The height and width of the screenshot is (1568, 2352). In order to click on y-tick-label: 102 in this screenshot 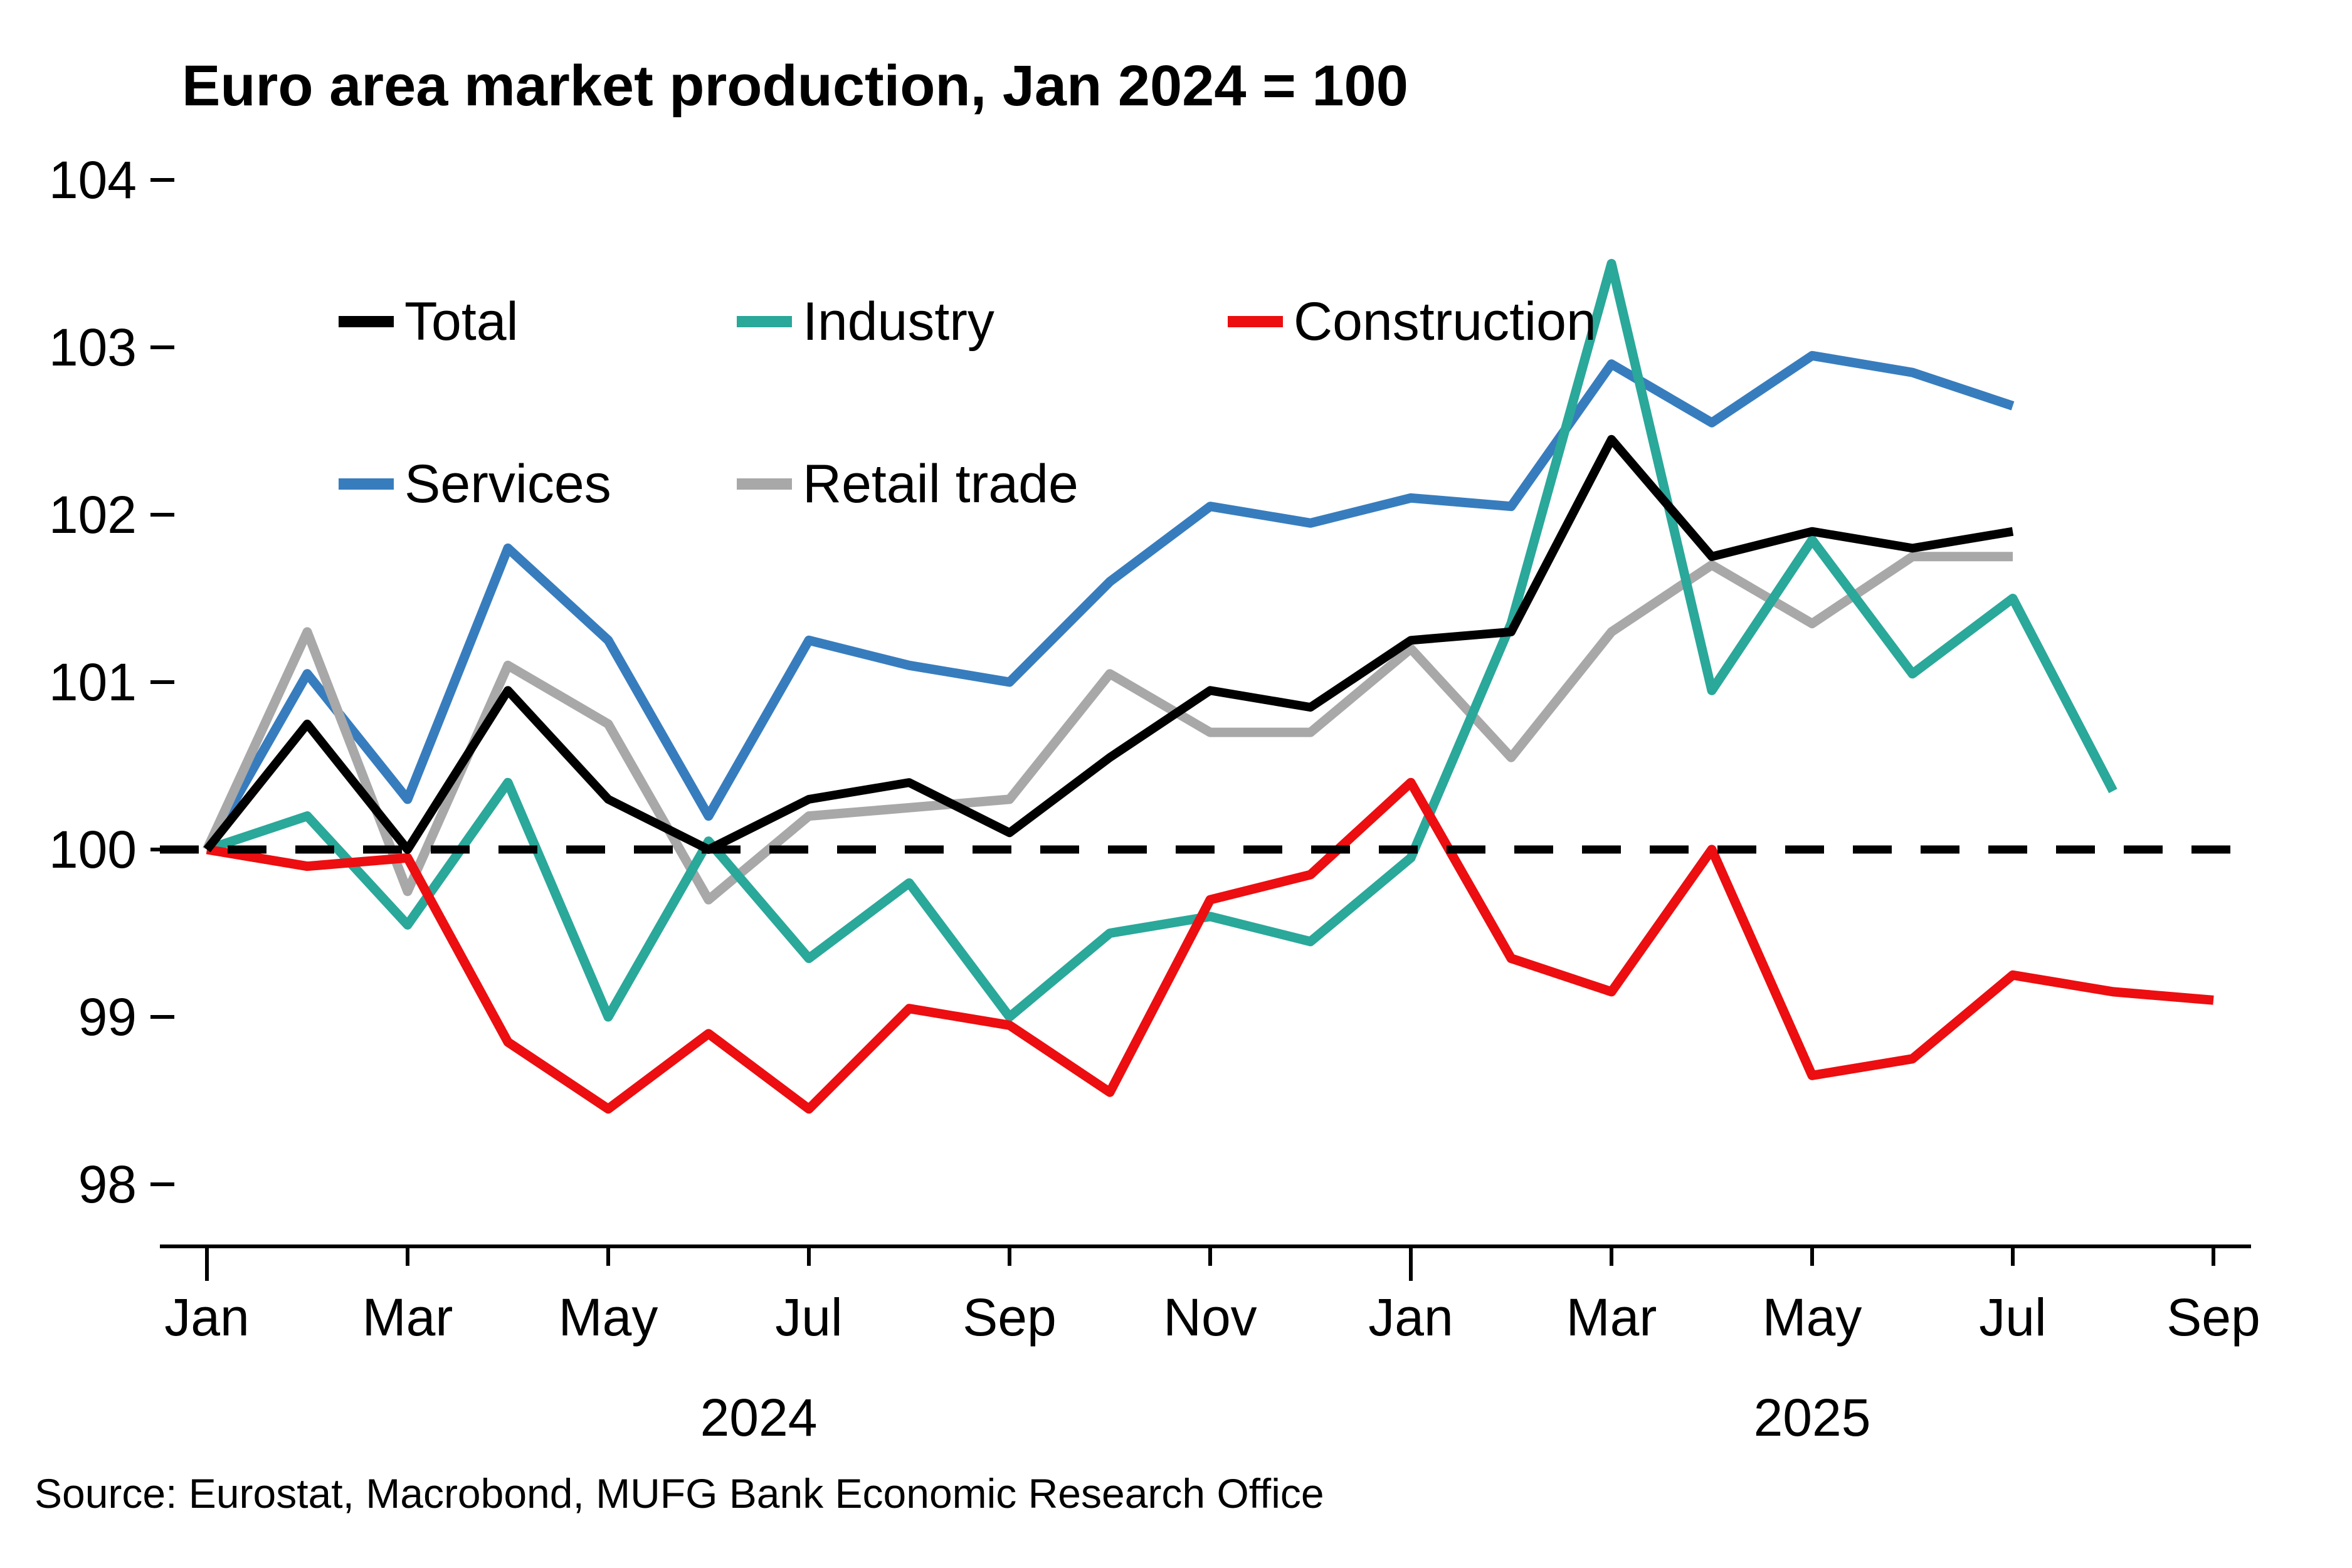, I will do `click(93, 514)`.